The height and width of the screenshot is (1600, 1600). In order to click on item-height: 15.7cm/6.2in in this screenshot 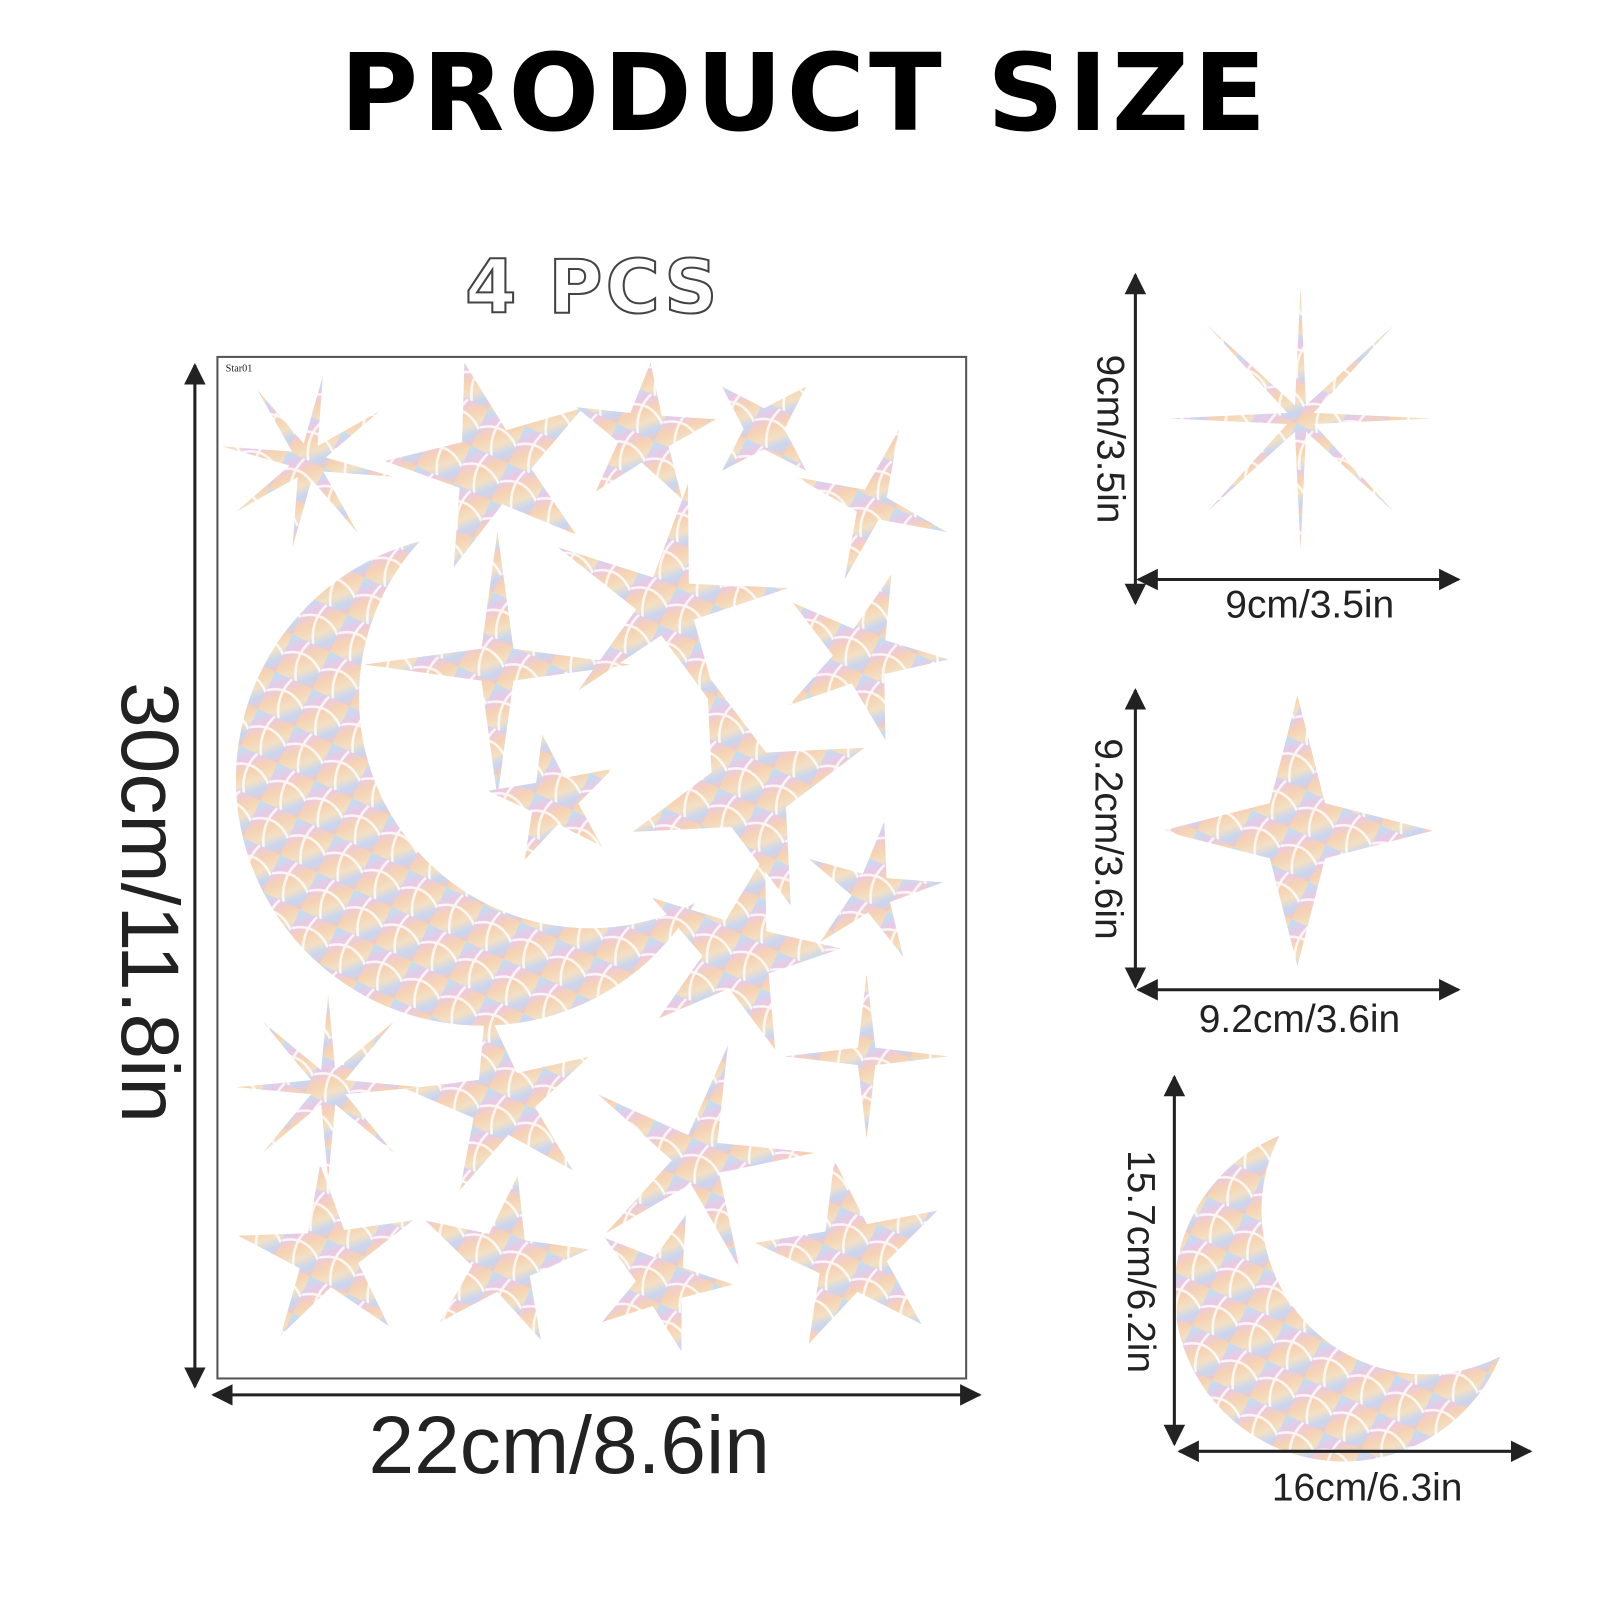, I will do `click(1140, 1261)`.